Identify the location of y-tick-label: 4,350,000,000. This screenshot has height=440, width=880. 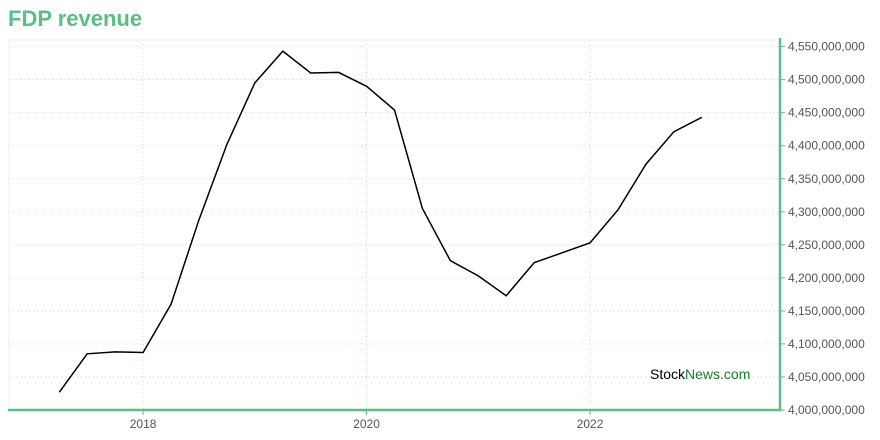
(826, 179).